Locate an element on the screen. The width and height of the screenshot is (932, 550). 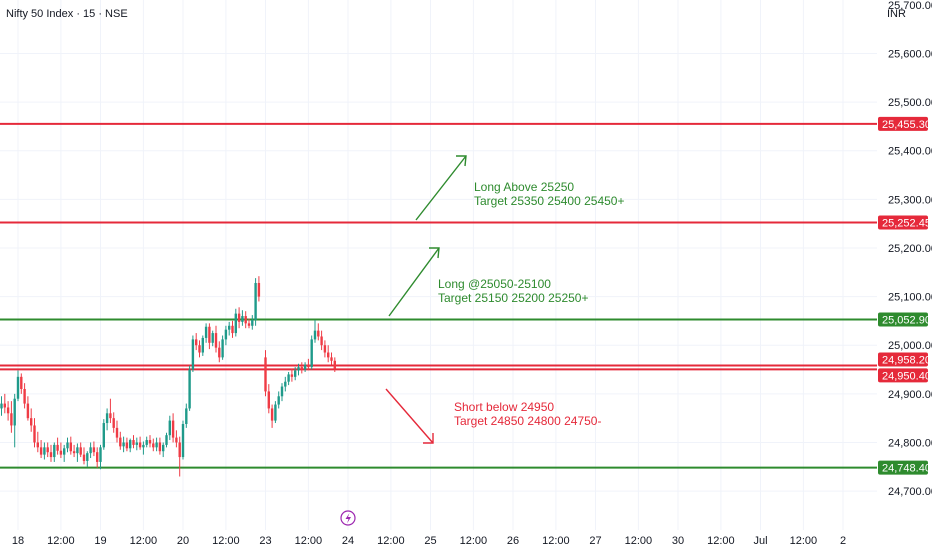
price-tick-label: 24,900.00 is located at coordinates (910, 395).